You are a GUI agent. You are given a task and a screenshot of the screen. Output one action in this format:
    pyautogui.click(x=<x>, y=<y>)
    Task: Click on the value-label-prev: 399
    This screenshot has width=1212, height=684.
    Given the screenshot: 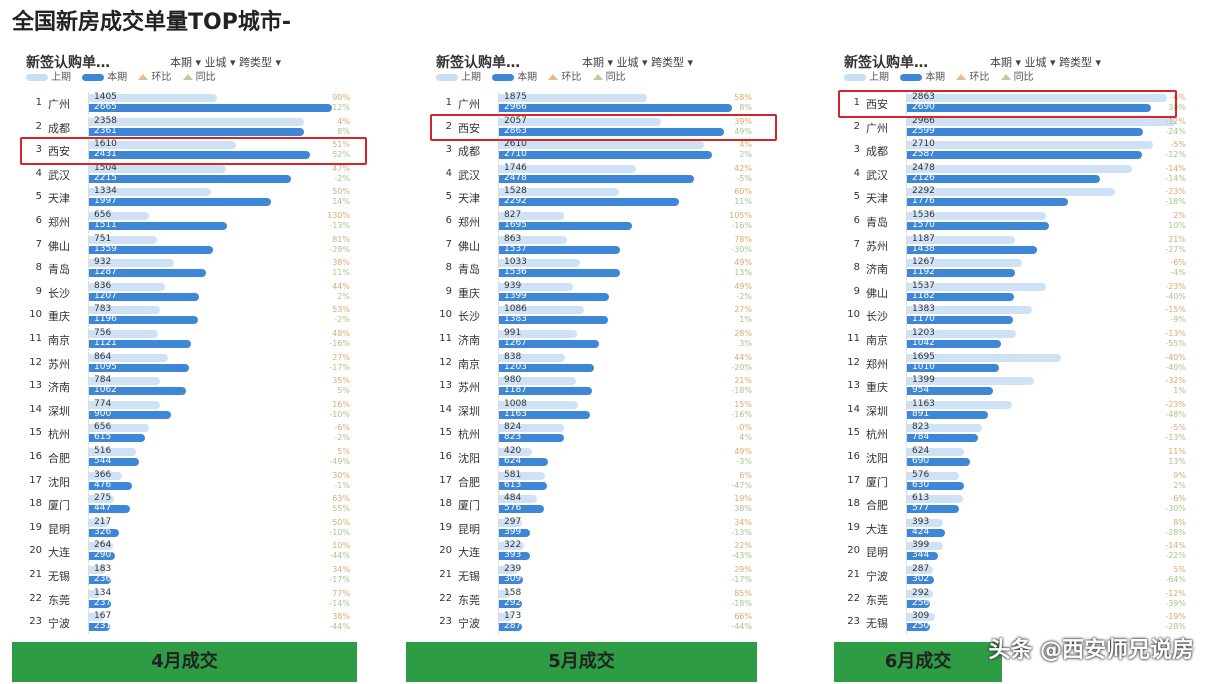 What is the action you would take?
    pyautogui.click(x=921, y=545)
    